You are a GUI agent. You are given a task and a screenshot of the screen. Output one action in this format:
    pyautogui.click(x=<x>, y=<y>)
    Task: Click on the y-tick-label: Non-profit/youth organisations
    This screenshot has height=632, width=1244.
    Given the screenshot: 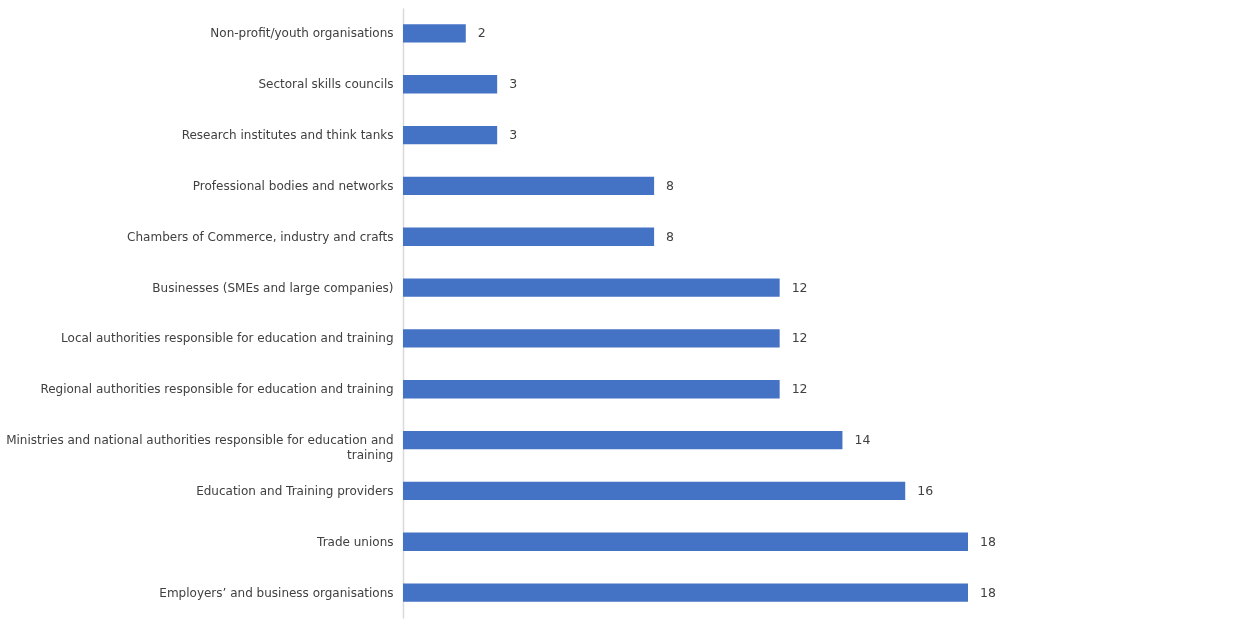 What is the action you would take?
    pyautogui.click(x=302, y=33)
    